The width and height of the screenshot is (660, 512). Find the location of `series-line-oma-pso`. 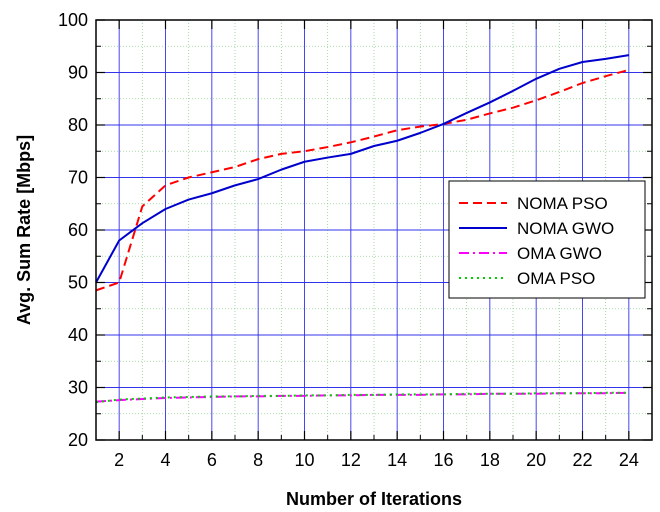

series-line-oma-pso is located at coordinates (362, 397).